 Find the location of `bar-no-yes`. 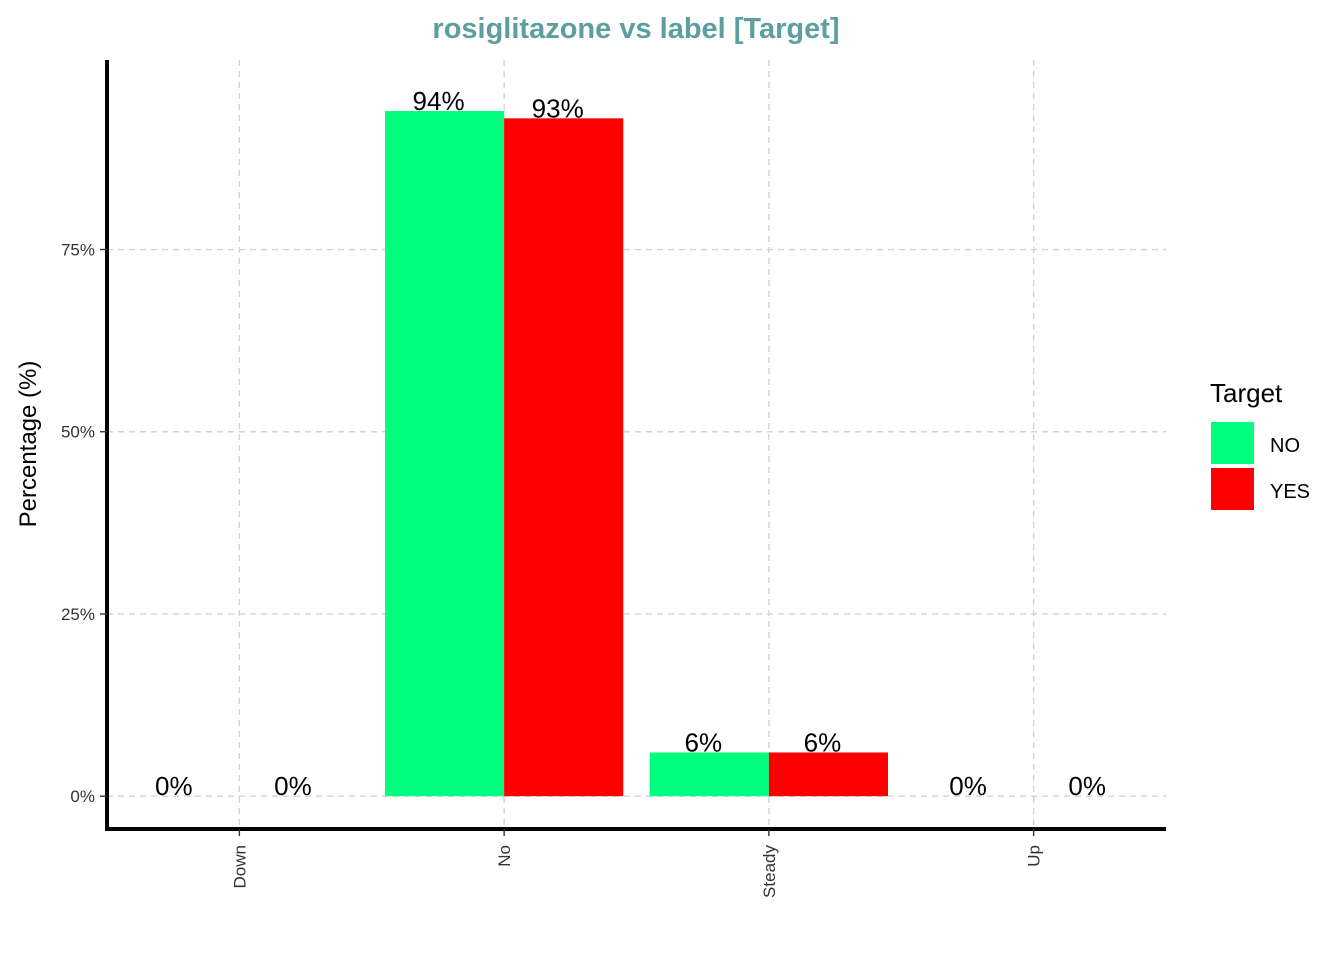

bar-no-yes is located at coordinates (564, 457).